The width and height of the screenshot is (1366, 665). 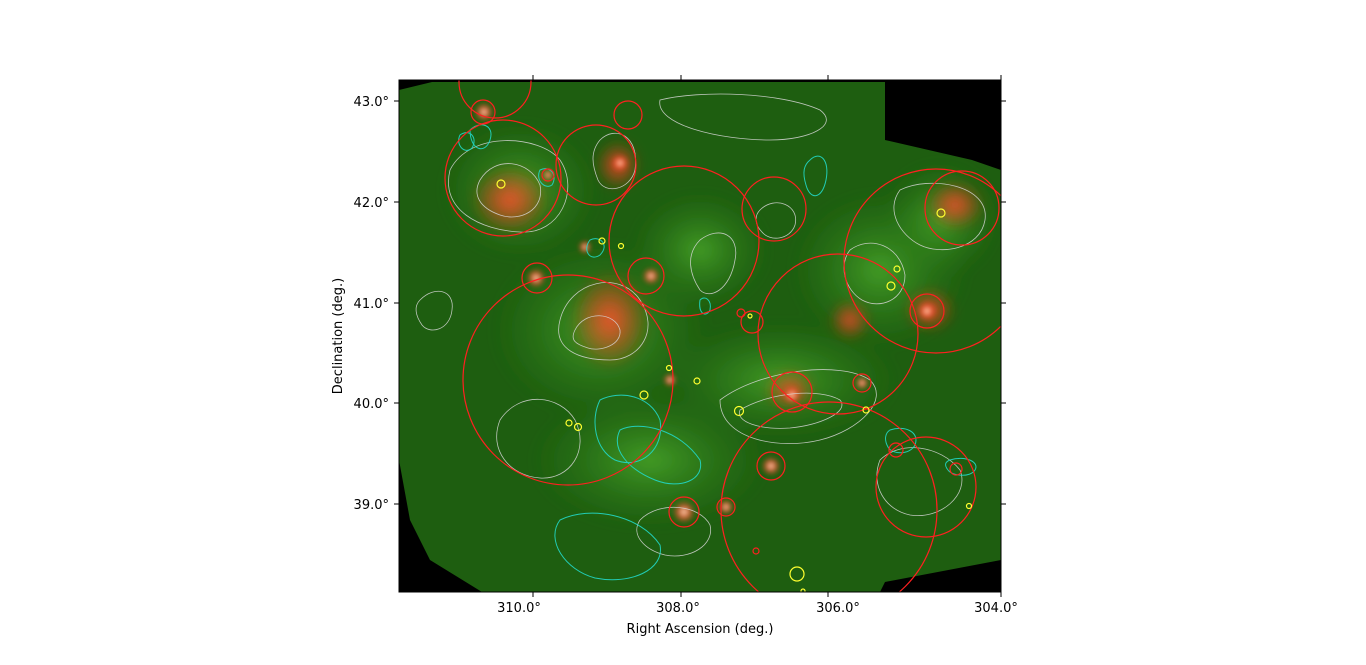 I want to click on y-tick-label: 40.0°, so click(x=371, y=404).